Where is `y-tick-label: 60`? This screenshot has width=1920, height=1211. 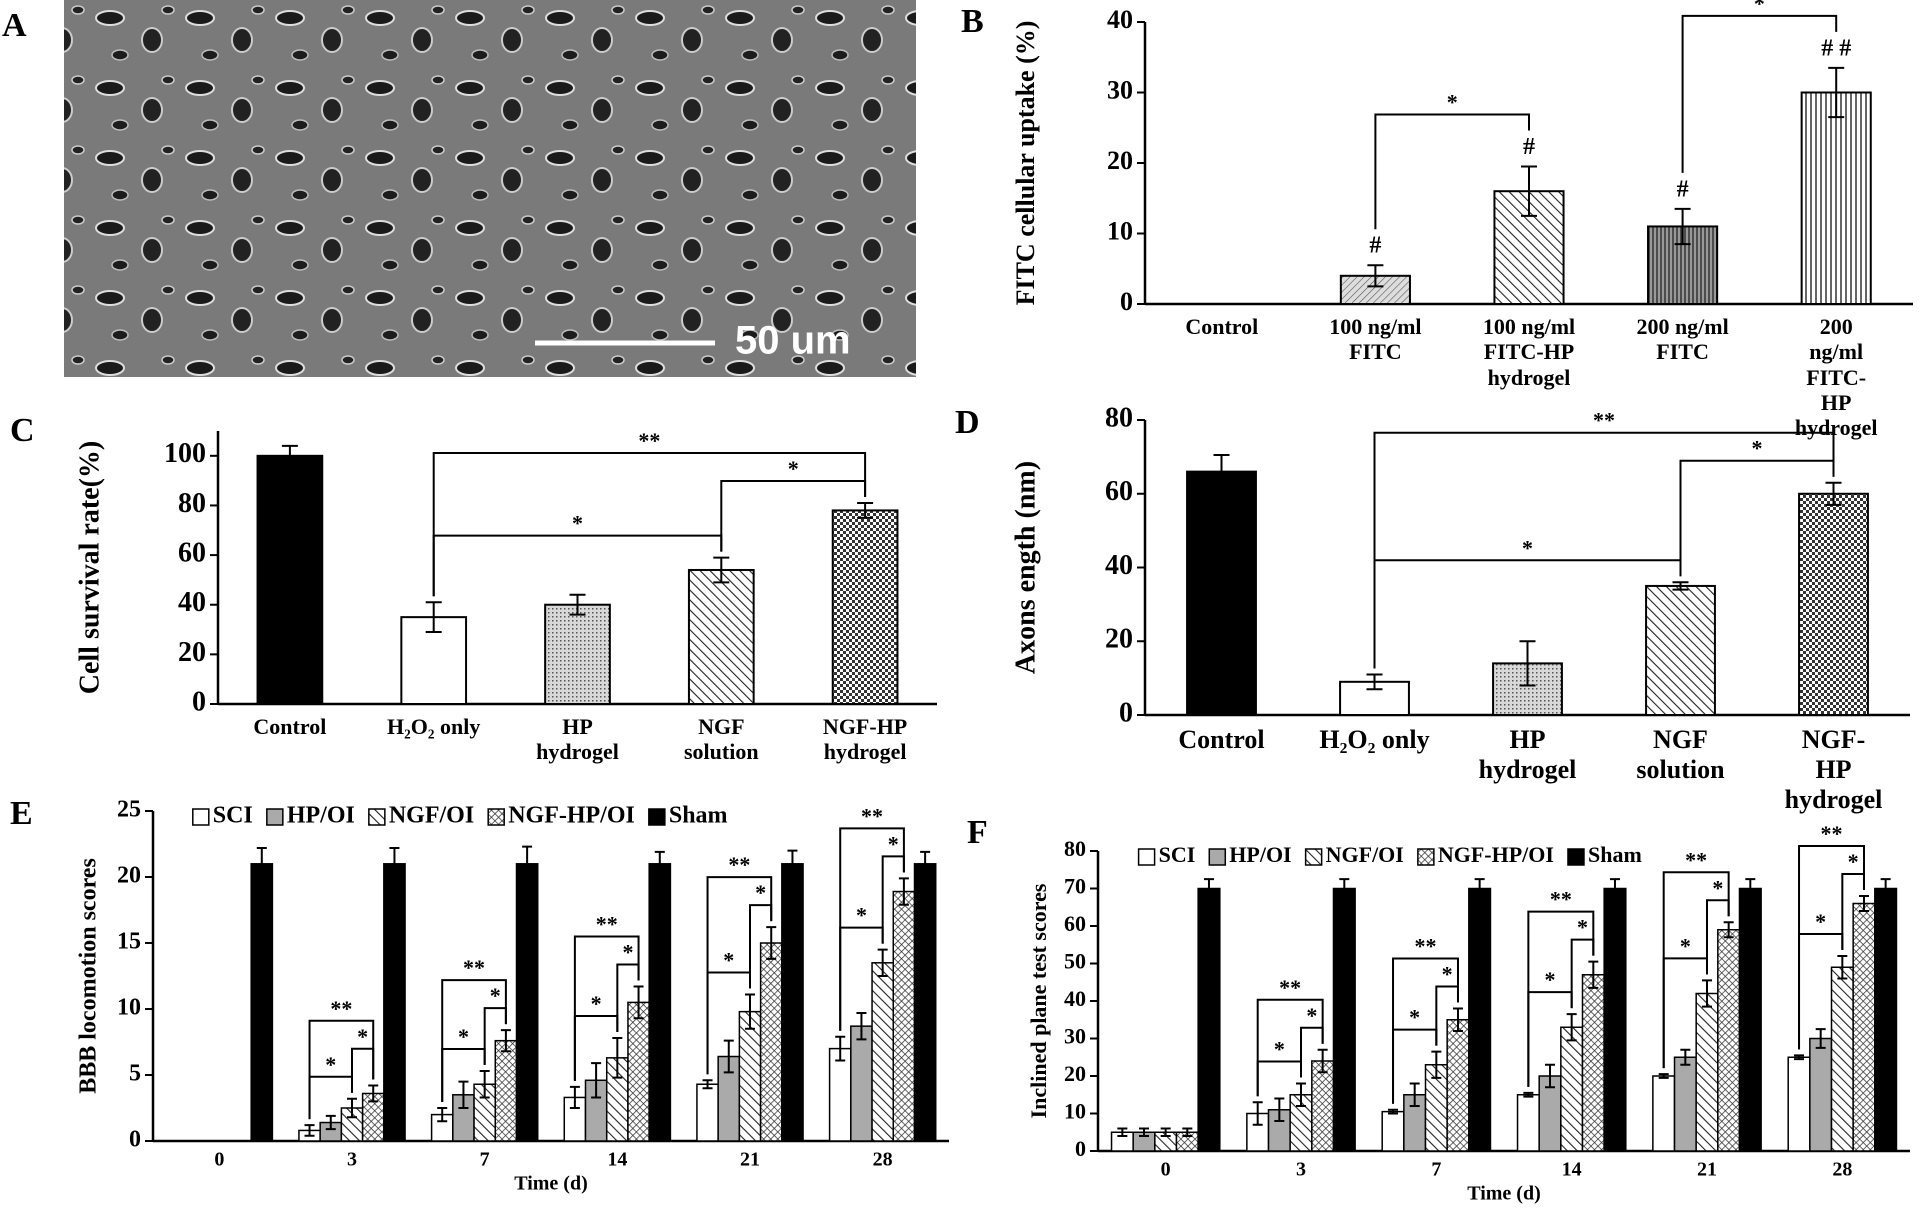
y-tick-label: 60 is located at coordinates (1119, 491).